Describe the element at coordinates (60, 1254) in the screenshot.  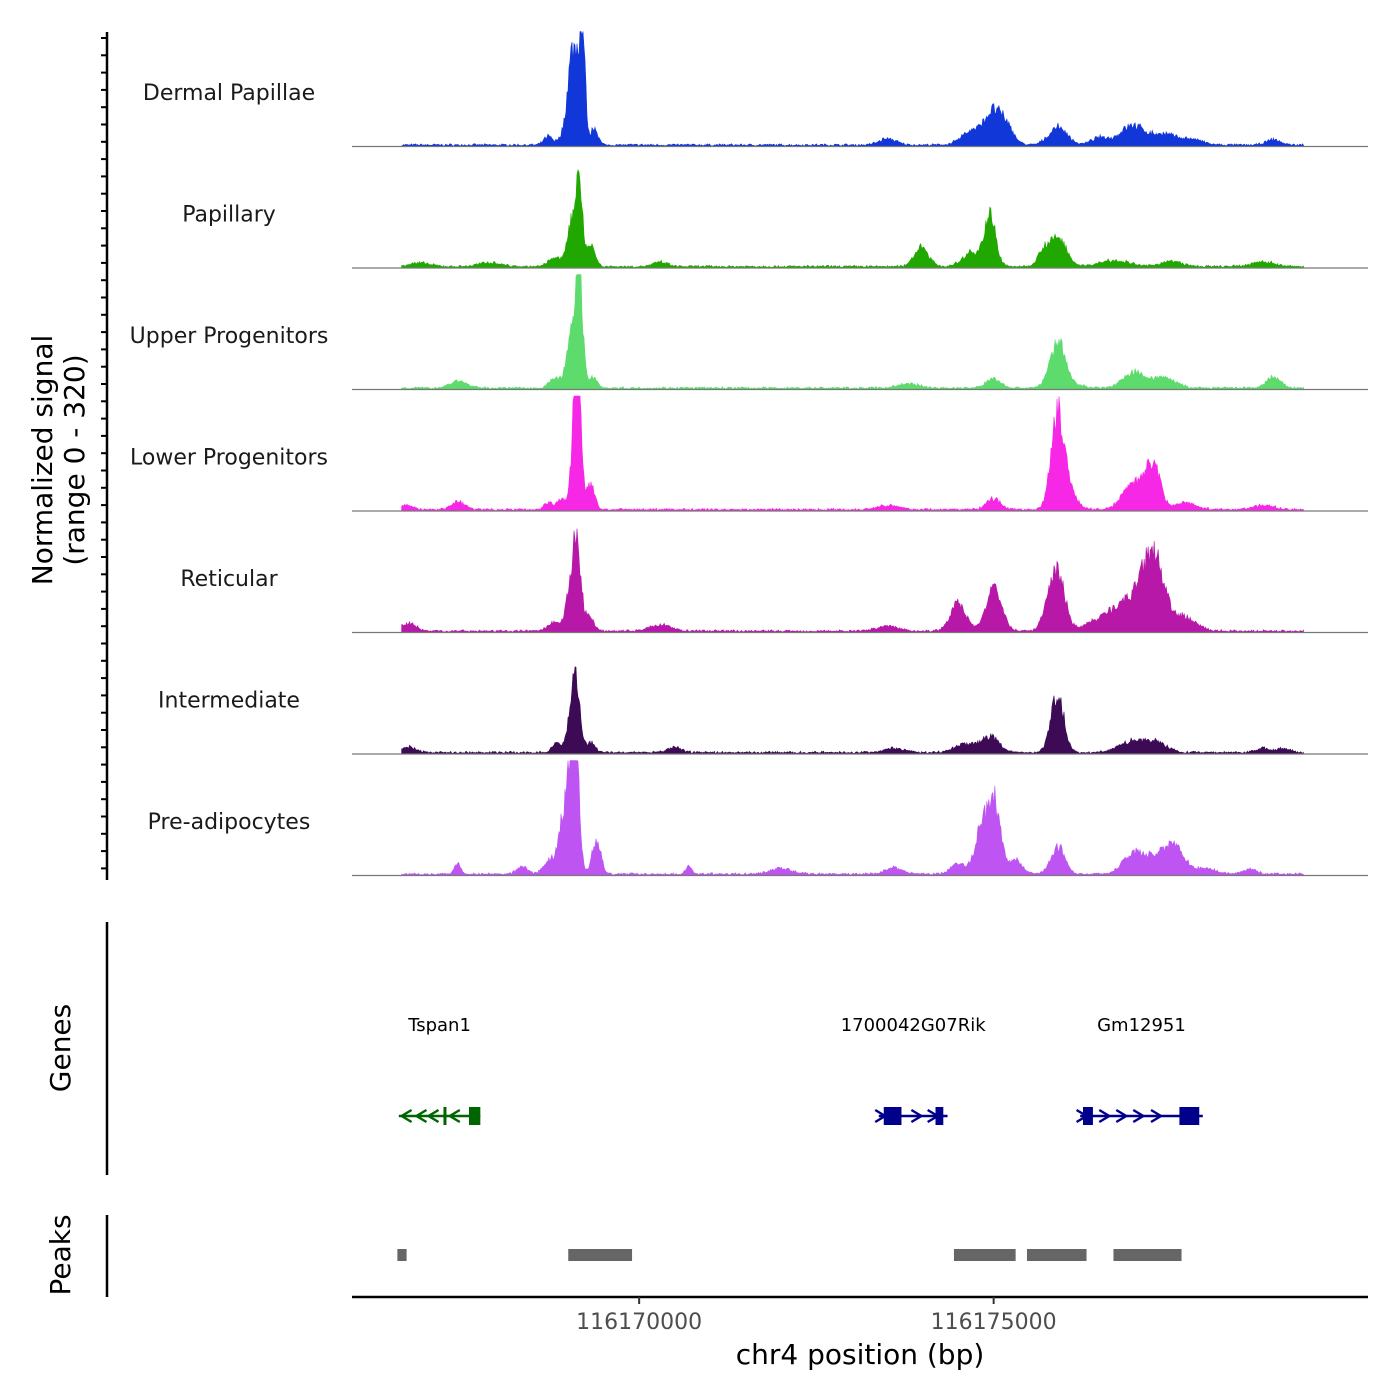
I see `peaks-panel-label: Peaks` at that location.